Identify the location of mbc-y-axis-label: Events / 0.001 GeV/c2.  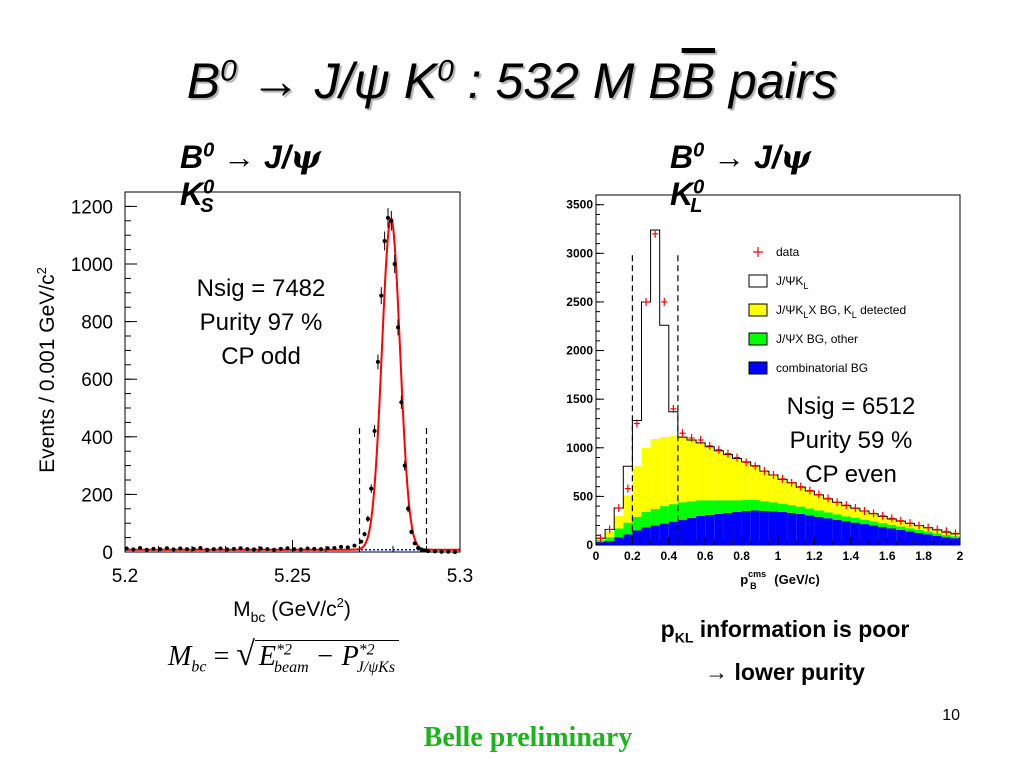
(46, 370).